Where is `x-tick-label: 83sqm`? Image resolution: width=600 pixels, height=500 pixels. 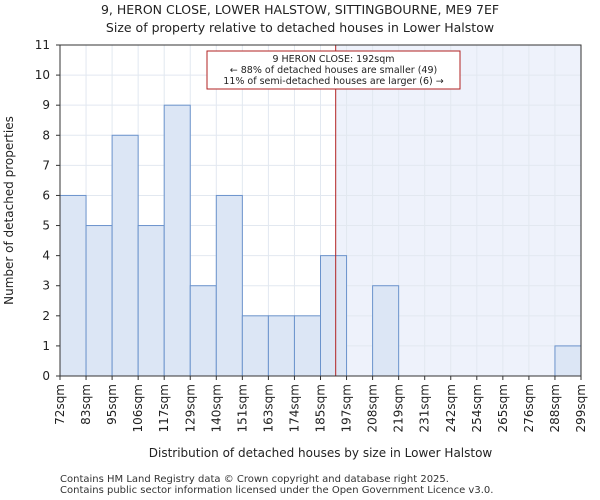
x-tick-label: 83sqm is located at coordinates (86, 404).